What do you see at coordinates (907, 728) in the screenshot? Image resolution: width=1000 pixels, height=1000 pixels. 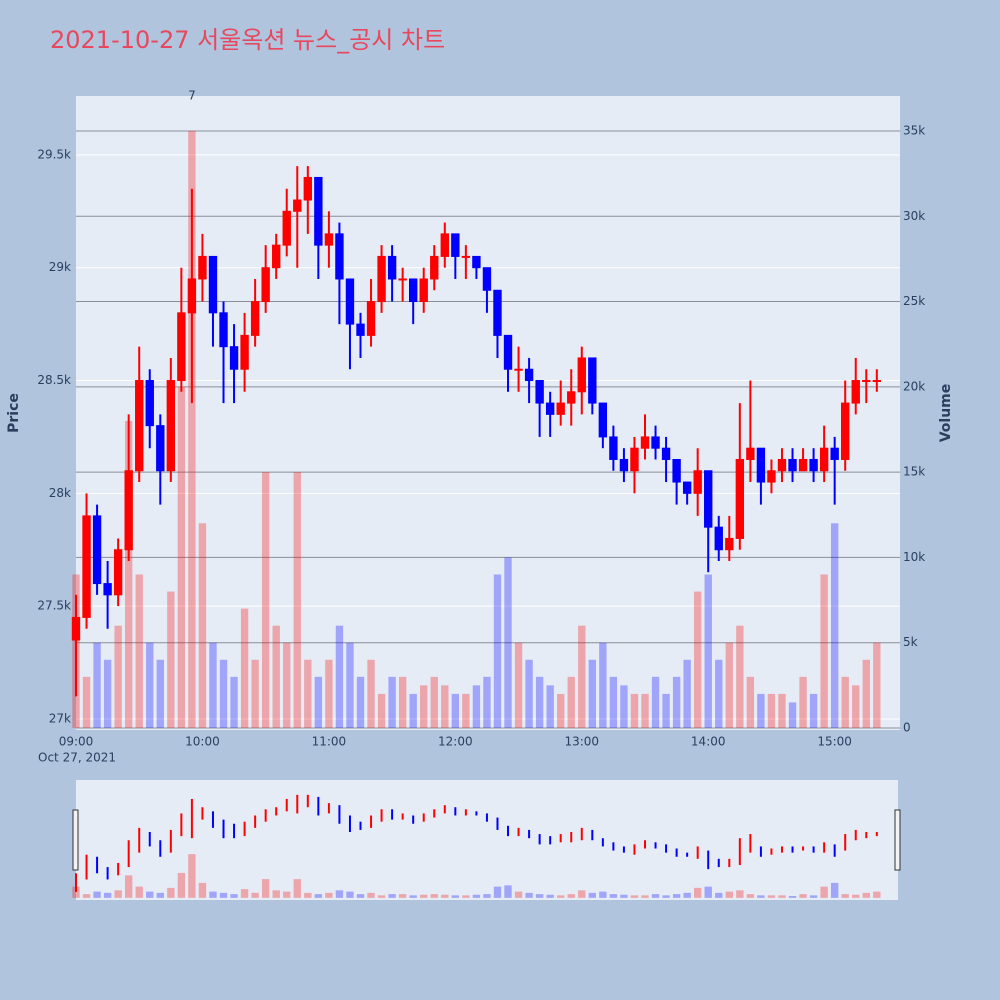 I see `y2-tick-label: 0` at bounding box center [907, 728].